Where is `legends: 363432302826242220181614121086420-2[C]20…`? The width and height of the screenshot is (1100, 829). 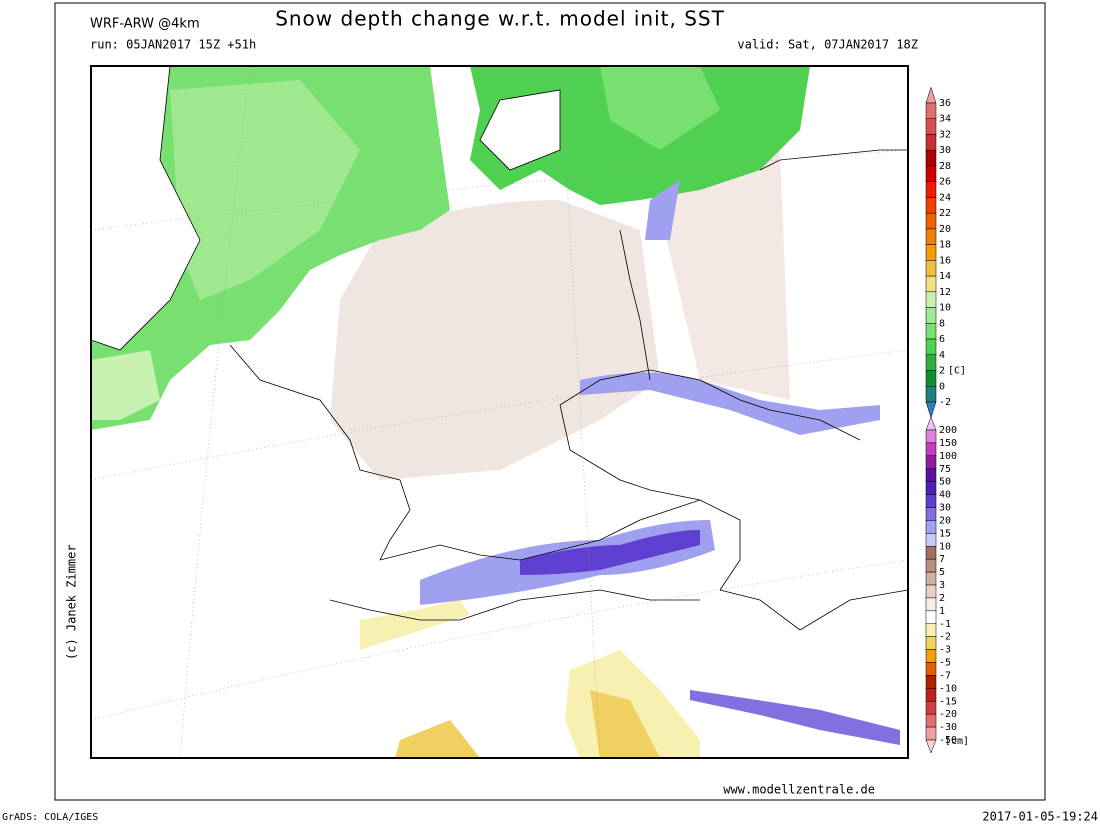
legends: 363432302826242220181614121086420-2[C]20… is located at coordinates (947, 420).